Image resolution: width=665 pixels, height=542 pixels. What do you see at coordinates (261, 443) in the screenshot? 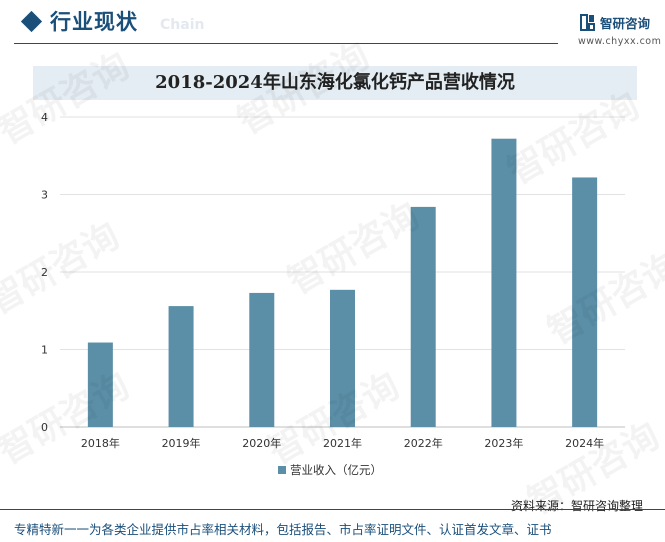
I see `x-tick-label: 2020年` at bounding box center [261, 443].